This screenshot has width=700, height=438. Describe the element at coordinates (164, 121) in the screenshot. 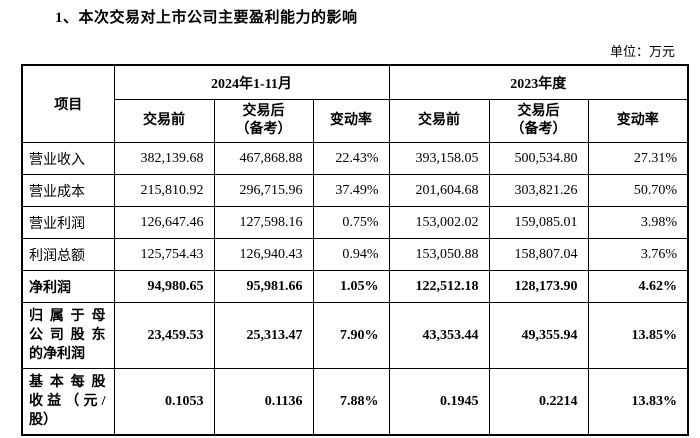

I see `col-header-pre-2024: 交易前` at that location.